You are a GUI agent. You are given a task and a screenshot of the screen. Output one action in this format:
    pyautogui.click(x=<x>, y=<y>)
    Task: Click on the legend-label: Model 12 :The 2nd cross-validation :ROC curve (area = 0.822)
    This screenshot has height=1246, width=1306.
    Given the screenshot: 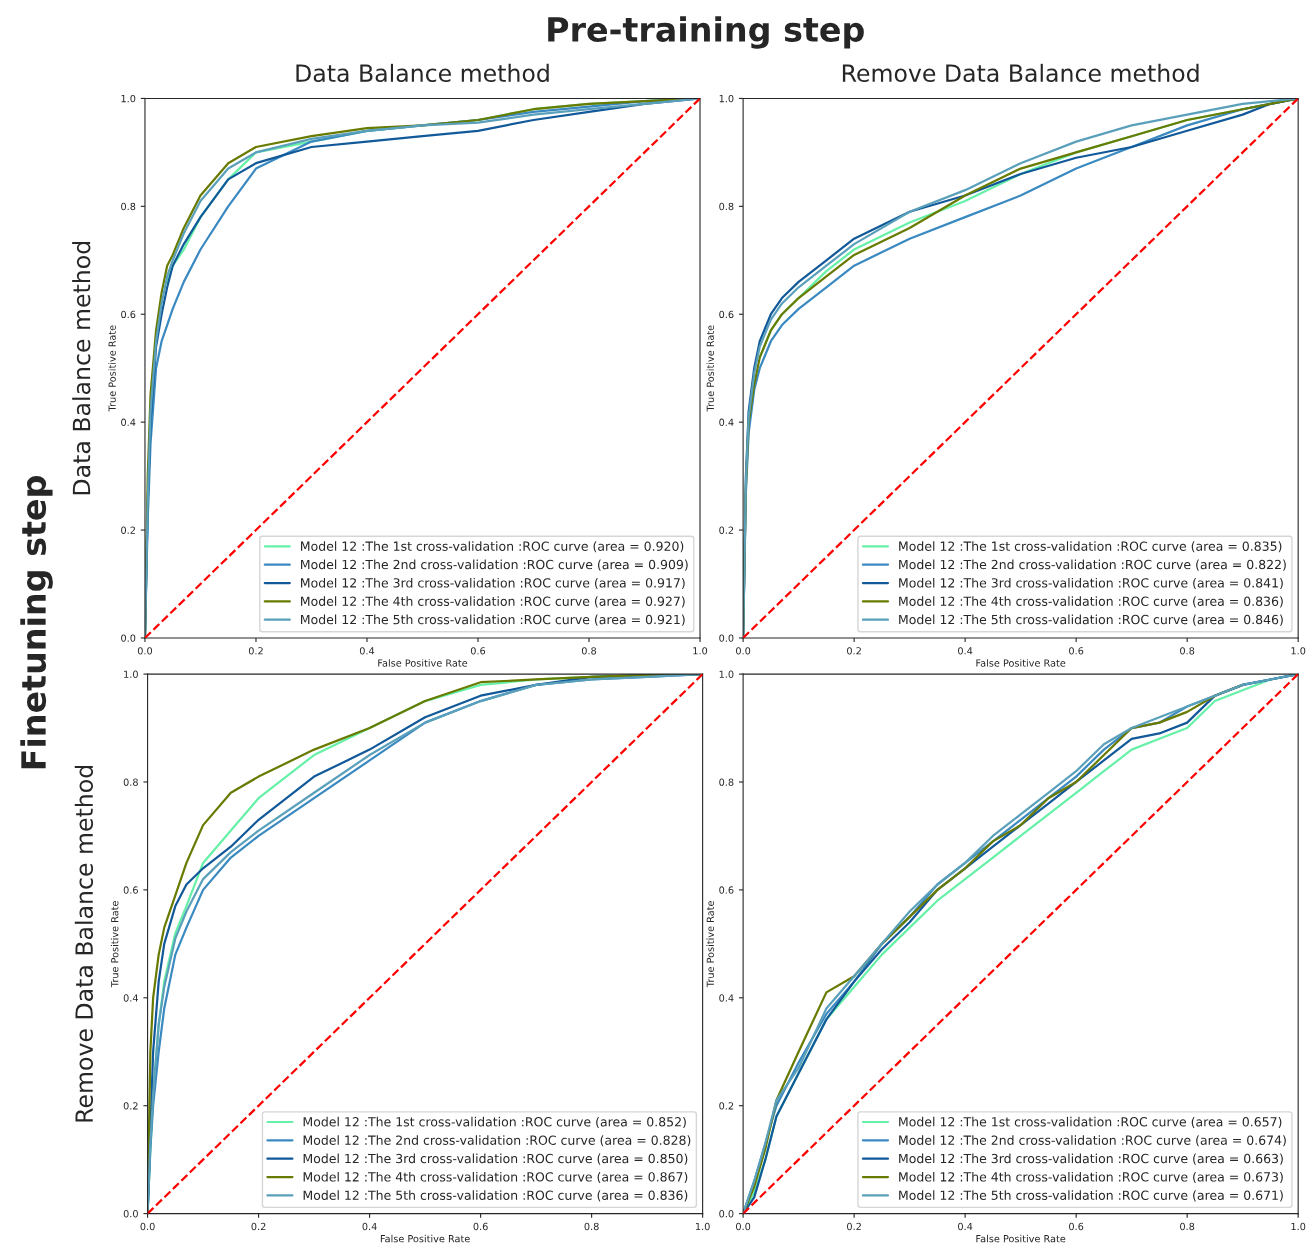 What is the action you would take?
    pyautogui.click(x=1092, y=565)
    